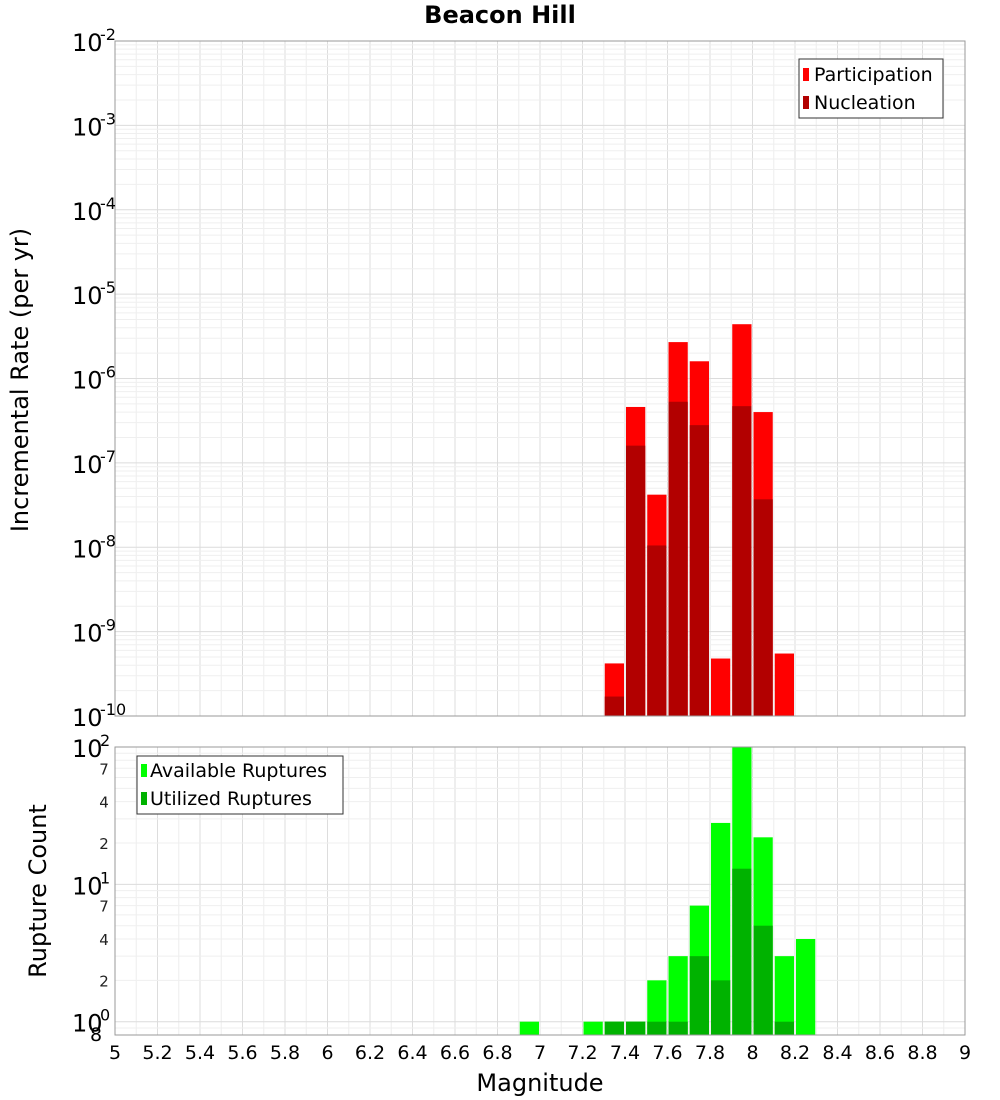  I want to click on x-tick-label: 8.2, so click(795, 1053).